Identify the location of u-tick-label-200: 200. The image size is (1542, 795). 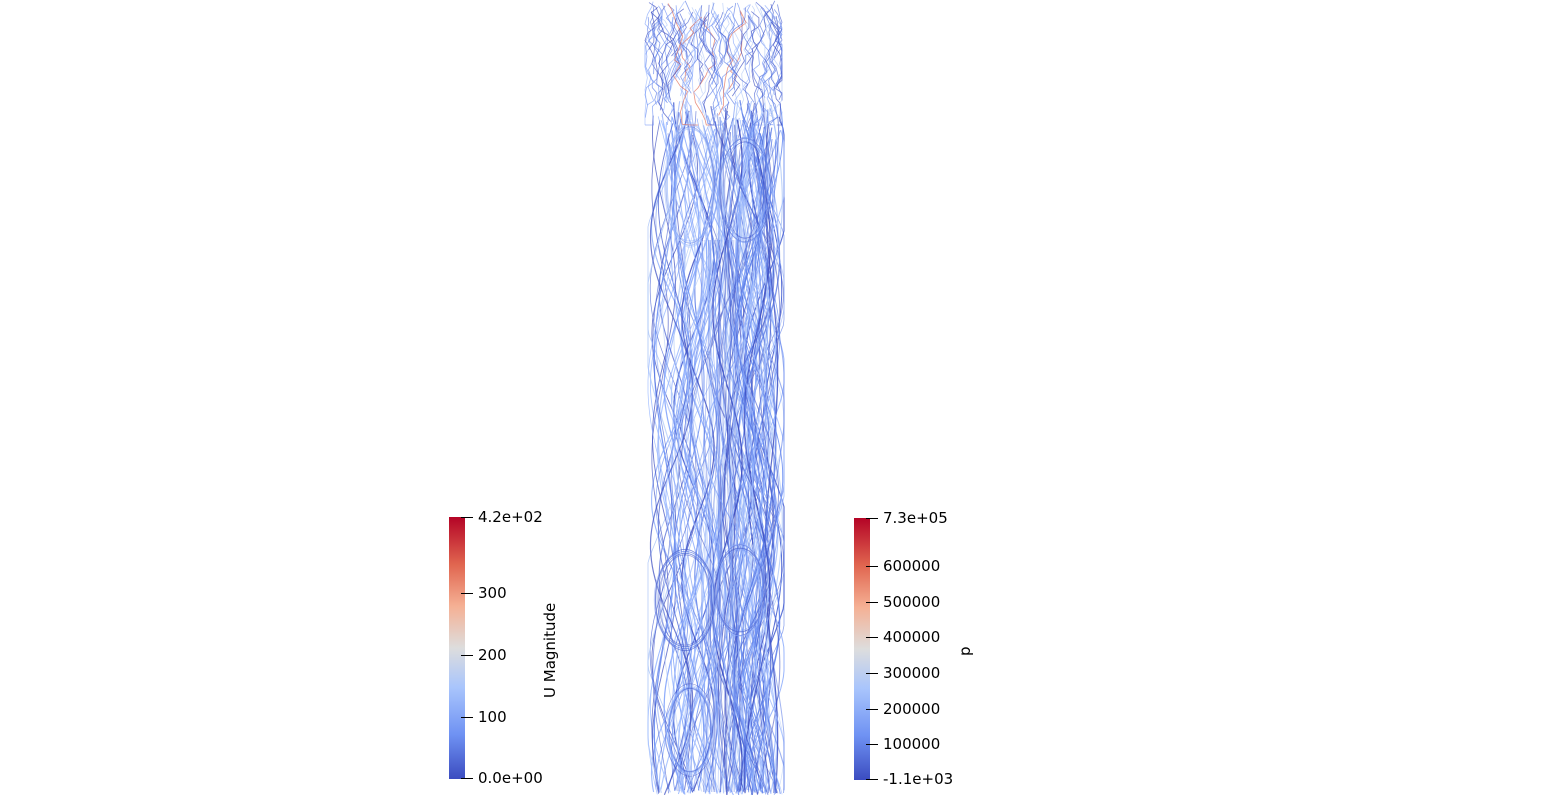
(492, 655).